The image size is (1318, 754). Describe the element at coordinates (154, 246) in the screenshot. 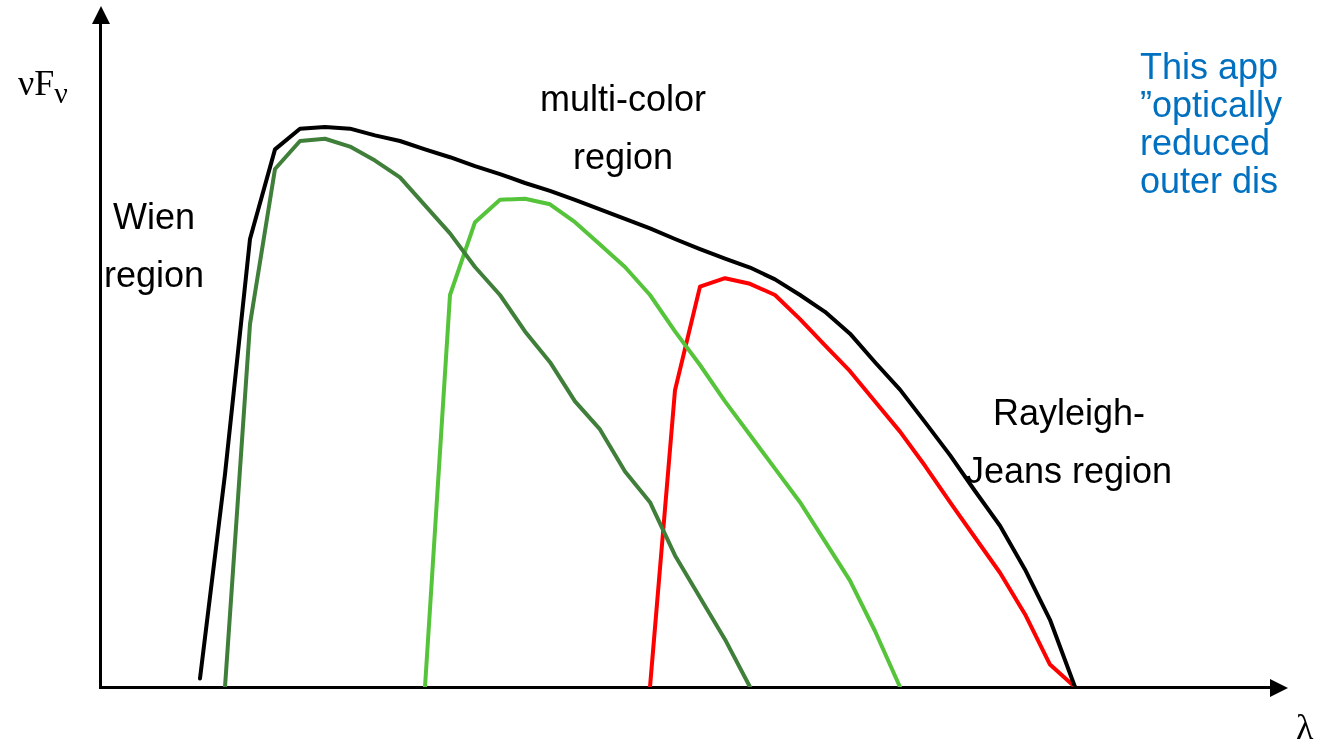

I see `annotation: Wien region` at that location.